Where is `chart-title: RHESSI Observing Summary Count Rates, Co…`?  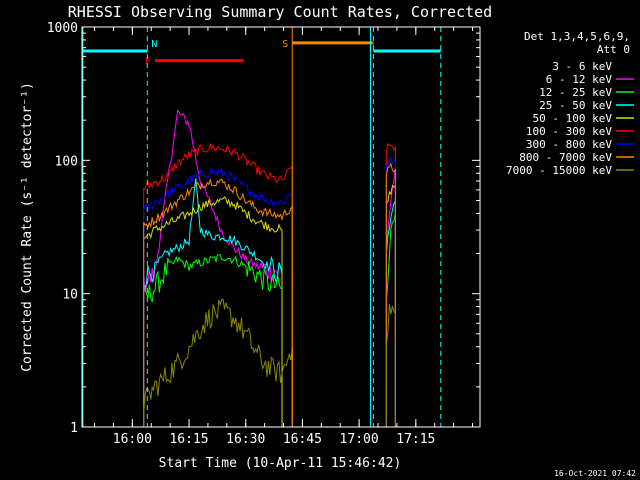
chart-title: RHESSI Observing Summary Count Rates, Co… is located at coordinates (280, 12).